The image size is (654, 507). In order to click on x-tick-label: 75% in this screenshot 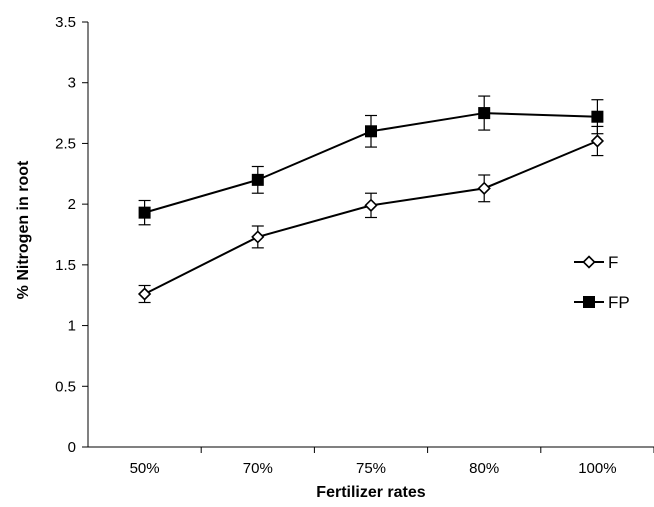, I will do `click(371, 468)`.